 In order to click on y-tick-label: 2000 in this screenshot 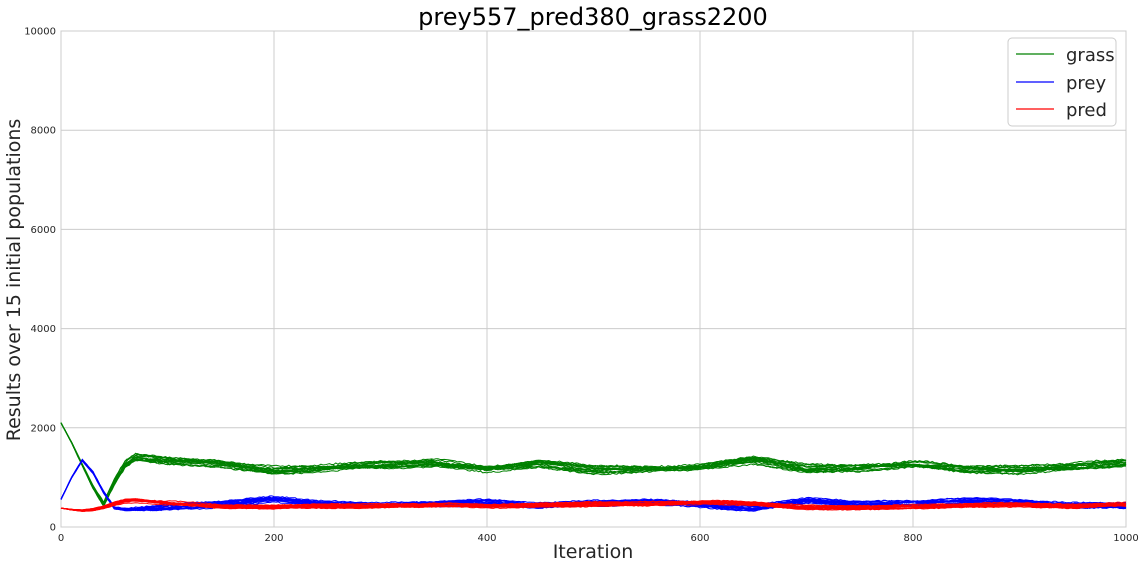, I will do `click(43, 428)`.